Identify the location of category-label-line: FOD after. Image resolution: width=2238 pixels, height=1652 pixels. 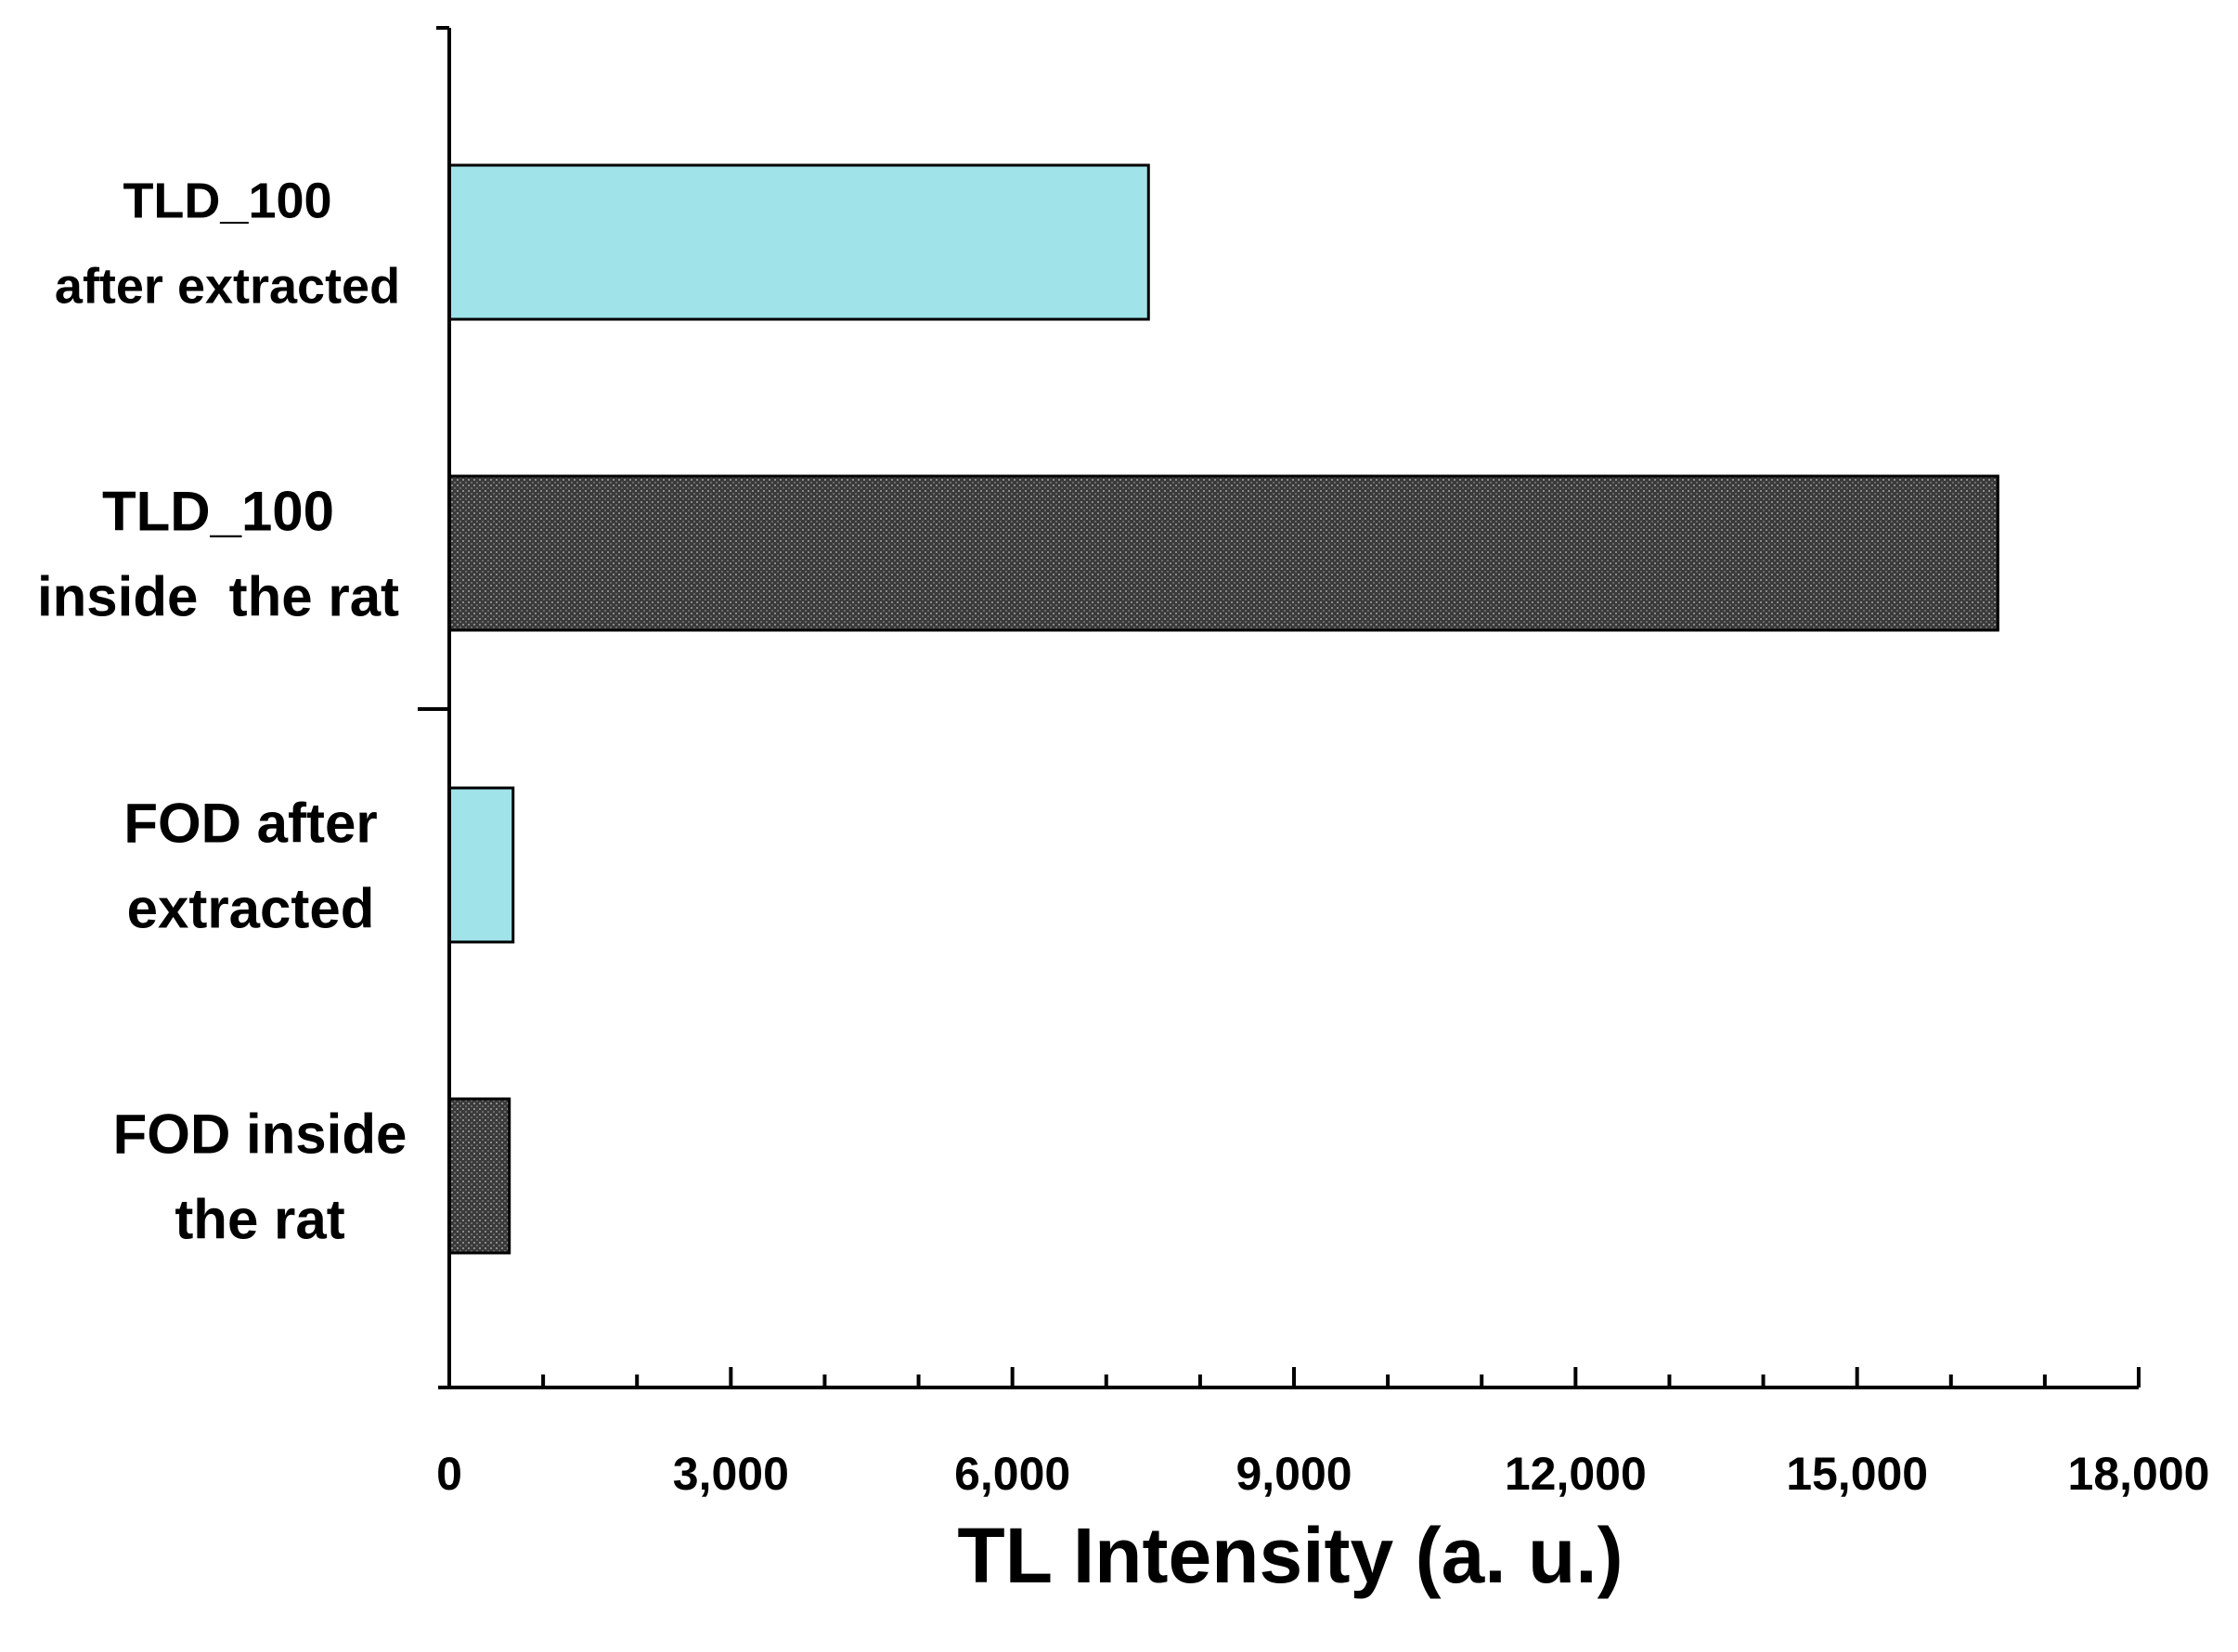
(250, 824).